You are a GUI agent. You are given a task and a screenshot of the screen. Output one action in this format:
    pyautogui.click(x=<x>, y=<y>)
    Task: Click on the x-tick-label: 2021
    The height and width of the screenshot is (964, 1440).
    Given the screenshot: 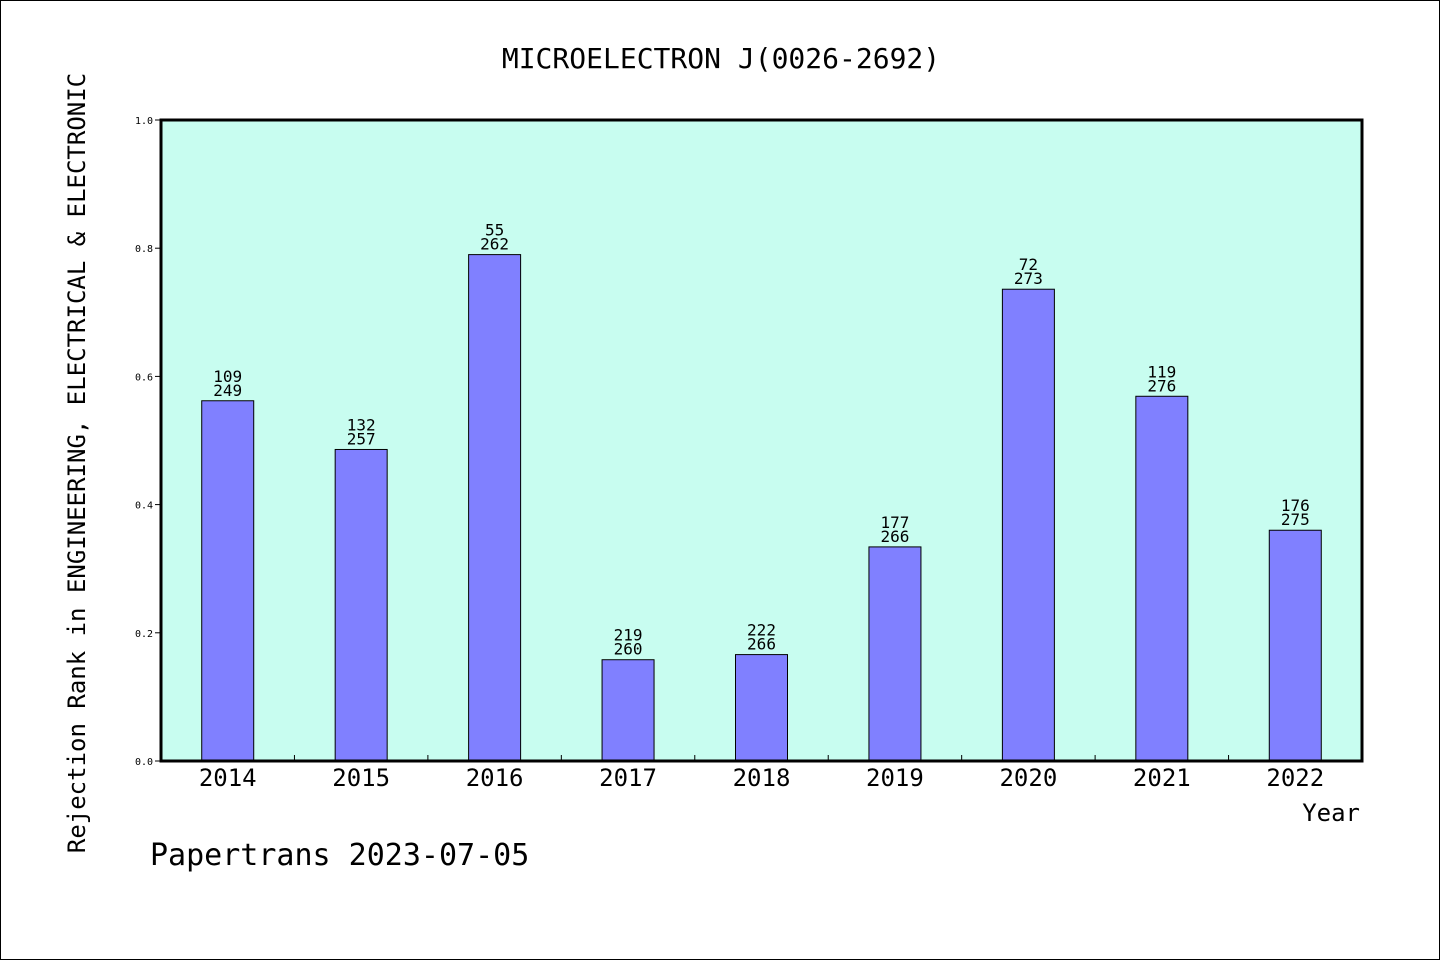 What is the action you would take?
    pyautogui.click(x=1162, y=778)
    